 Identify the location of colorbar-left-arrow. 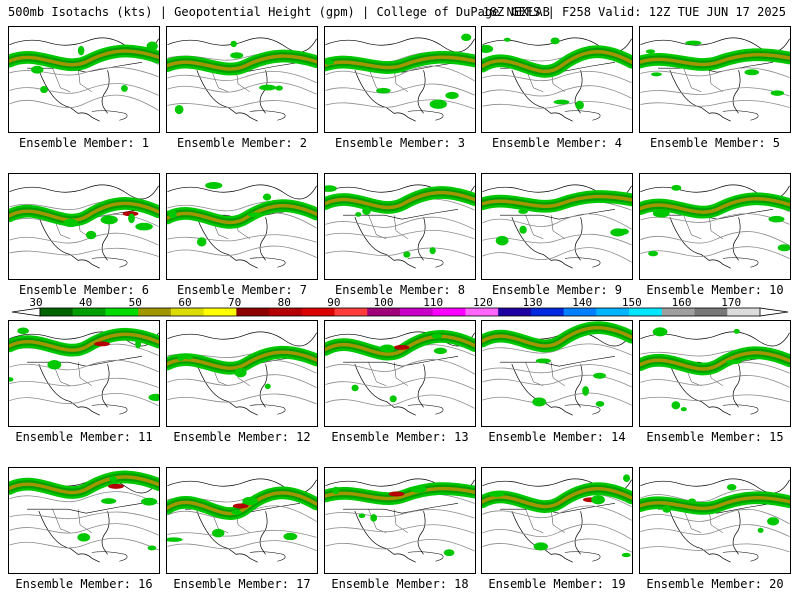
(26, 312).